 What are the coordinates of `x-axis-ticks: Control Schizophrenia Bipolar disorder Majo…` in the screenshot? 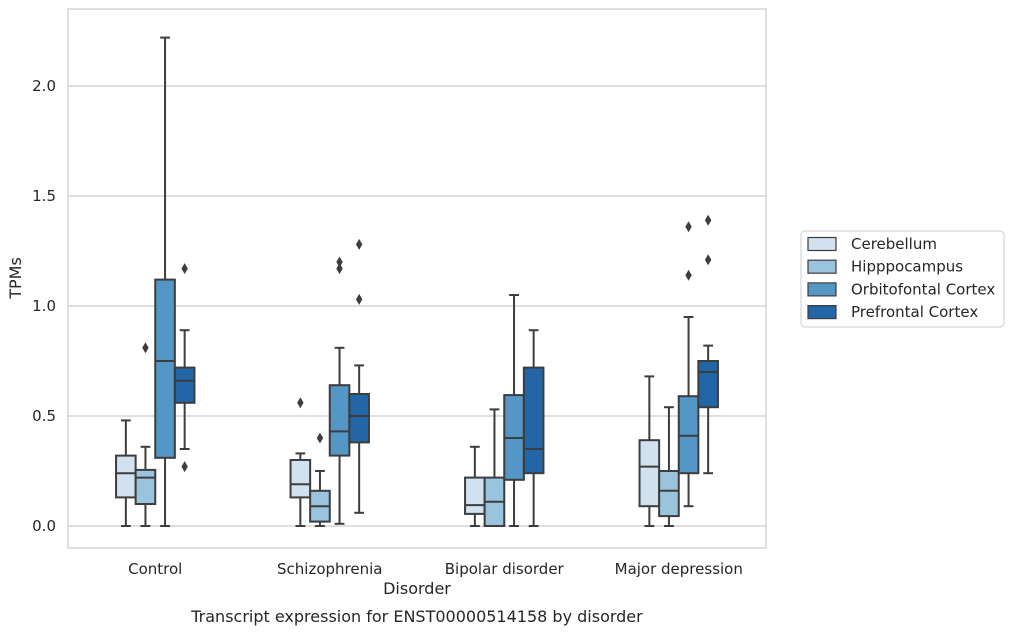 It's located at (435, 569).